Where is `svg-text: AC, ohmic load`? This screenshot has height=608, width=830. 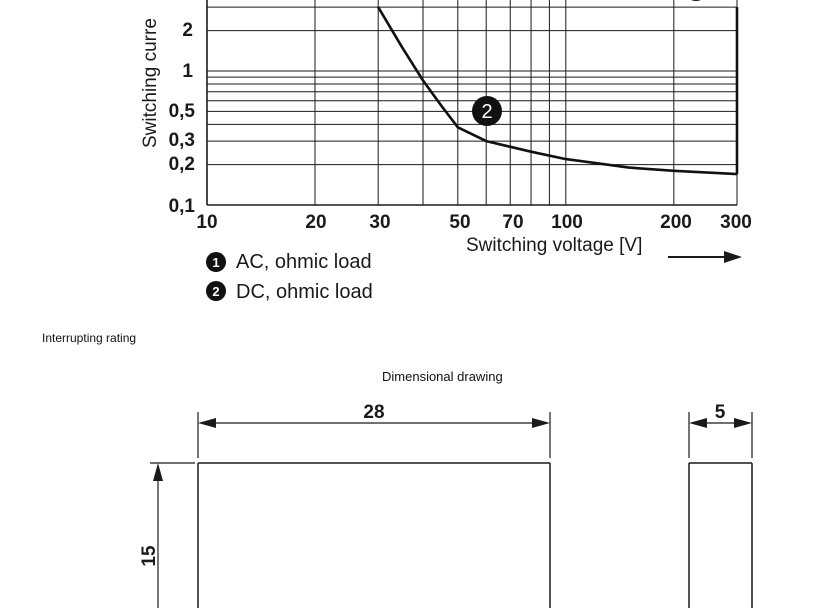 svg-text: AC, ohmic load is located at coordinates (304, 262).